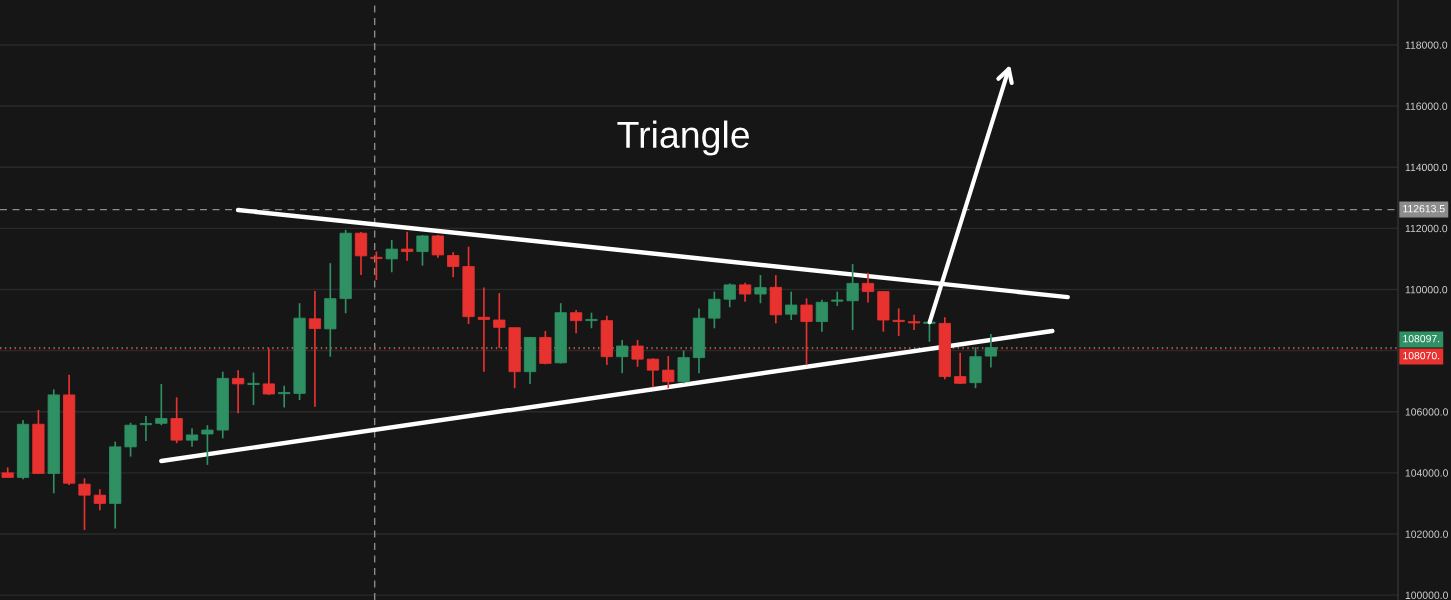  Describe the element at coordinates (1426, 595) in the screenshot. I see `y-tick-label: 100000.0` at that location.